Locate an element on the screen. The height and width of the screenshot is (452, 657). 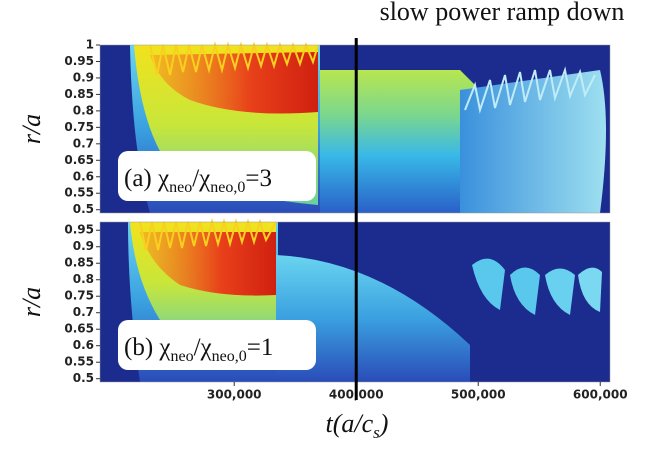
x-axis-label-sub: s is located at coordinates (376, 432).